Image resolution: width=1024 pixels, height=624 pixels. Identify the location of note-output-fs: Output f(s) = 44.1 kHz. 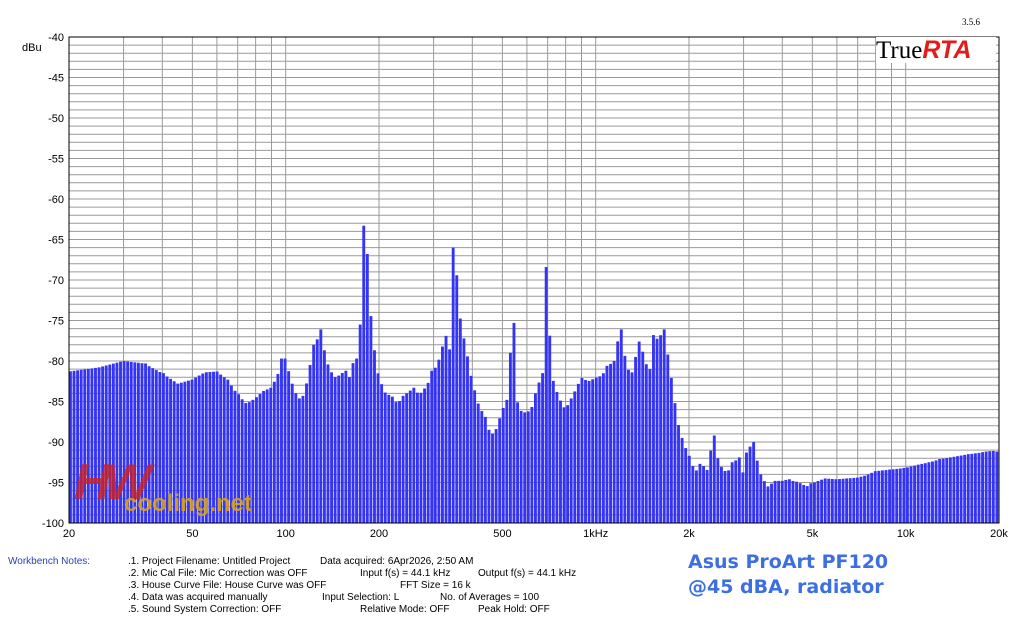
(527, 573).